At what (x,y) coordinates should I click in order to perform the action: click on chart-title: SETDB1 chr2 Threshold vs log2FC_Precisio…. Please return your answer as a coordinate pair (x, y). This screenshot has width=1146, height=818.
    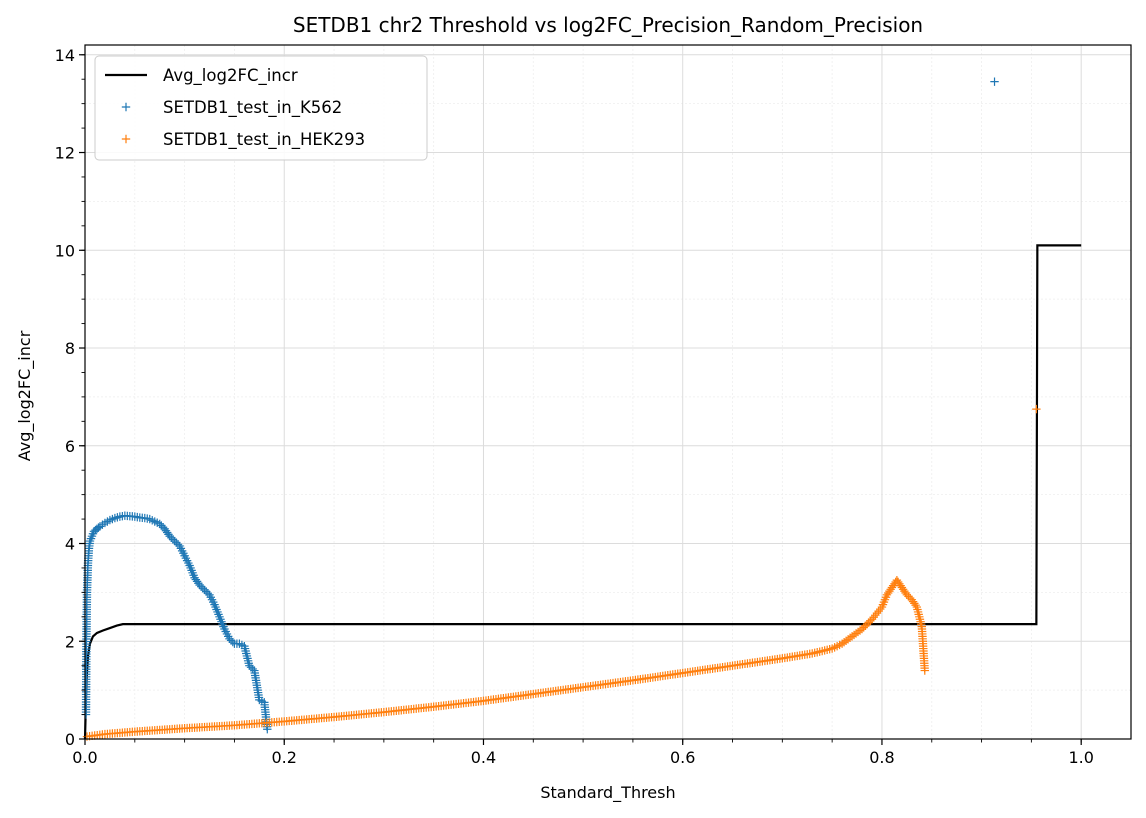
    Looking at the image, I should click on (608, 25).